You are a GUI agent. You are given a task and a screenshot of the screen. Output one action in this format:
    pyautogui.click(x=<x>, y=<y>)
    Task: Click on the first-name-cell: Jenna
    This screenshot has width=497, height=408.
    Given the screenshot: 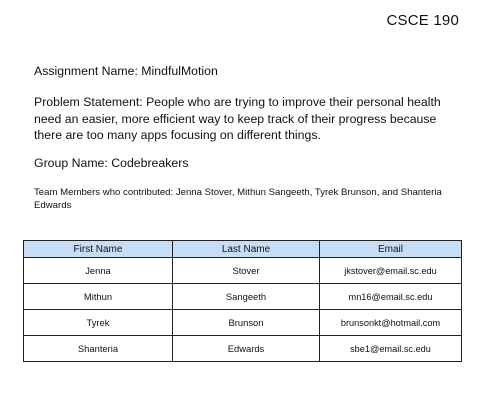 What is the action you would take?
    pyautogui.click(x=98, y=270)
    